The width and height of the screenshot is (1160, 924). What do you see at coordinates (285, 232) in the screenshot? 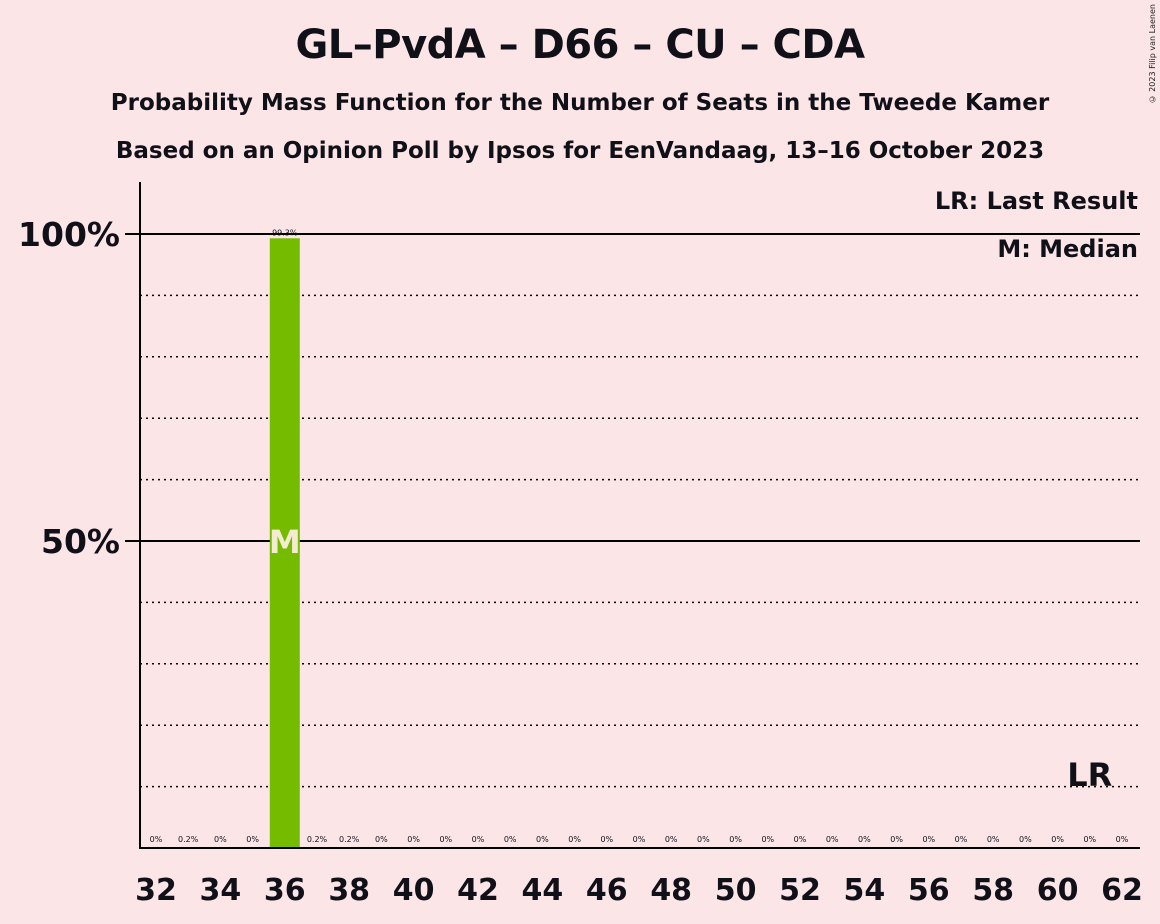
I see `value-label-36: 99.3%` at bounding box center [285, 232].